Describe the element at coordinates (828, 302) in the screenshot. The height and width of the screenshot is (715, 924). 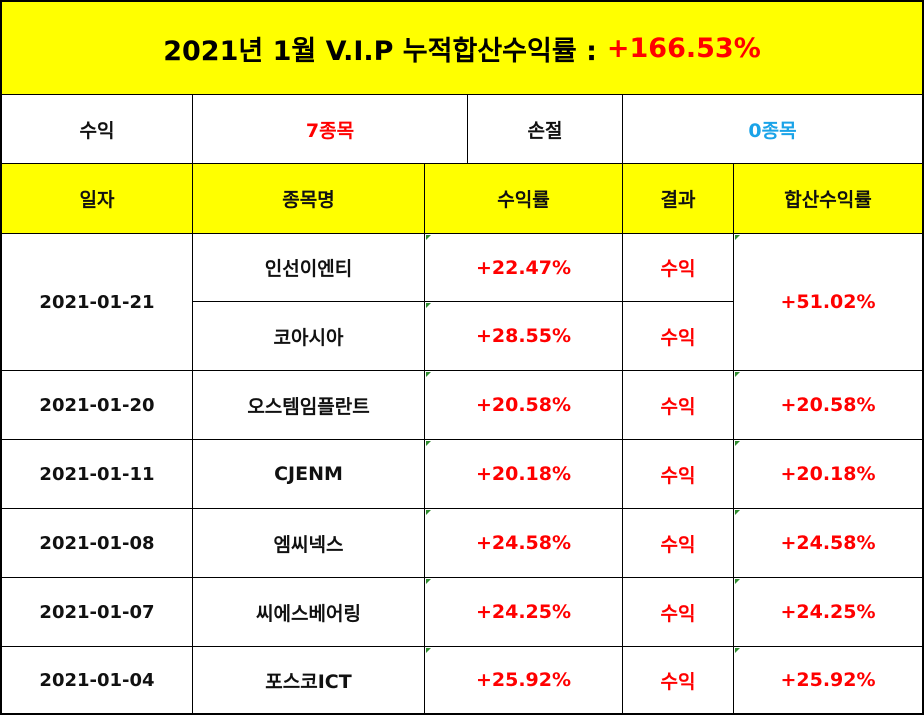
I see `row-sum-merged: +51.02%` at that location.